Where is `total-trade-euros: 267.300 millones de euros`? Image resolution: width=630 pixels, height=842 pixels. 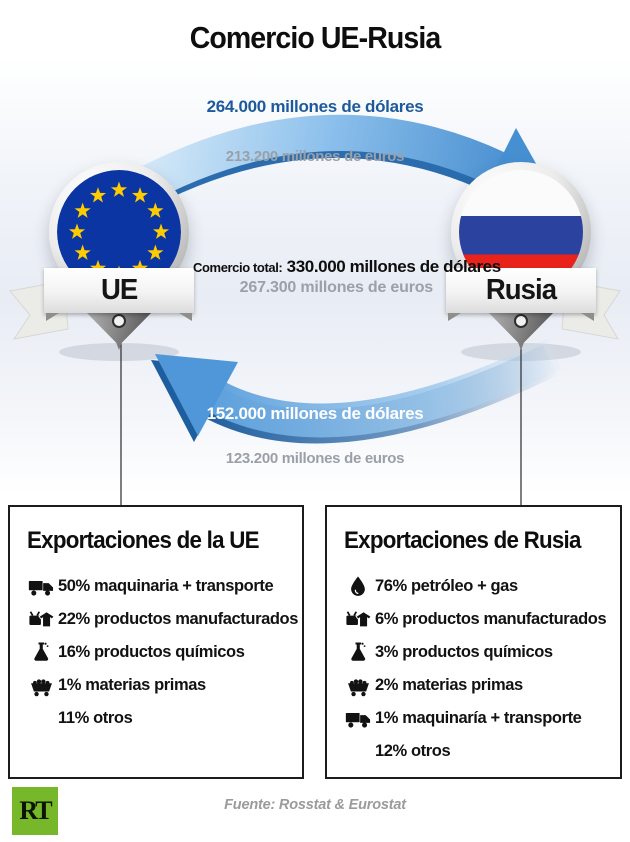 total-trade-euros: 267.300 millones de euros is located at coordinates (336, 288).